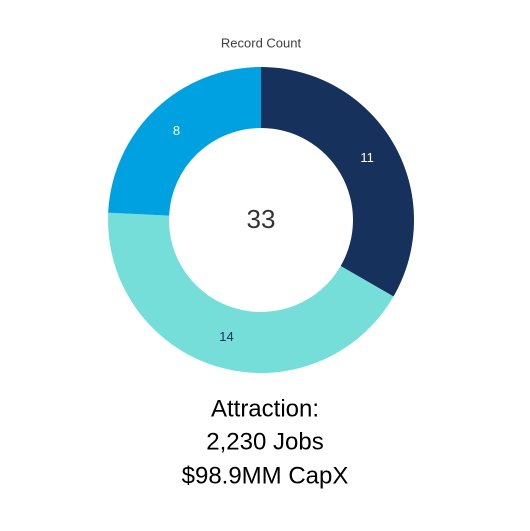 The width and height of the screenshot is (530, 531). I want to click on data-label: 14, so click(226, 336).